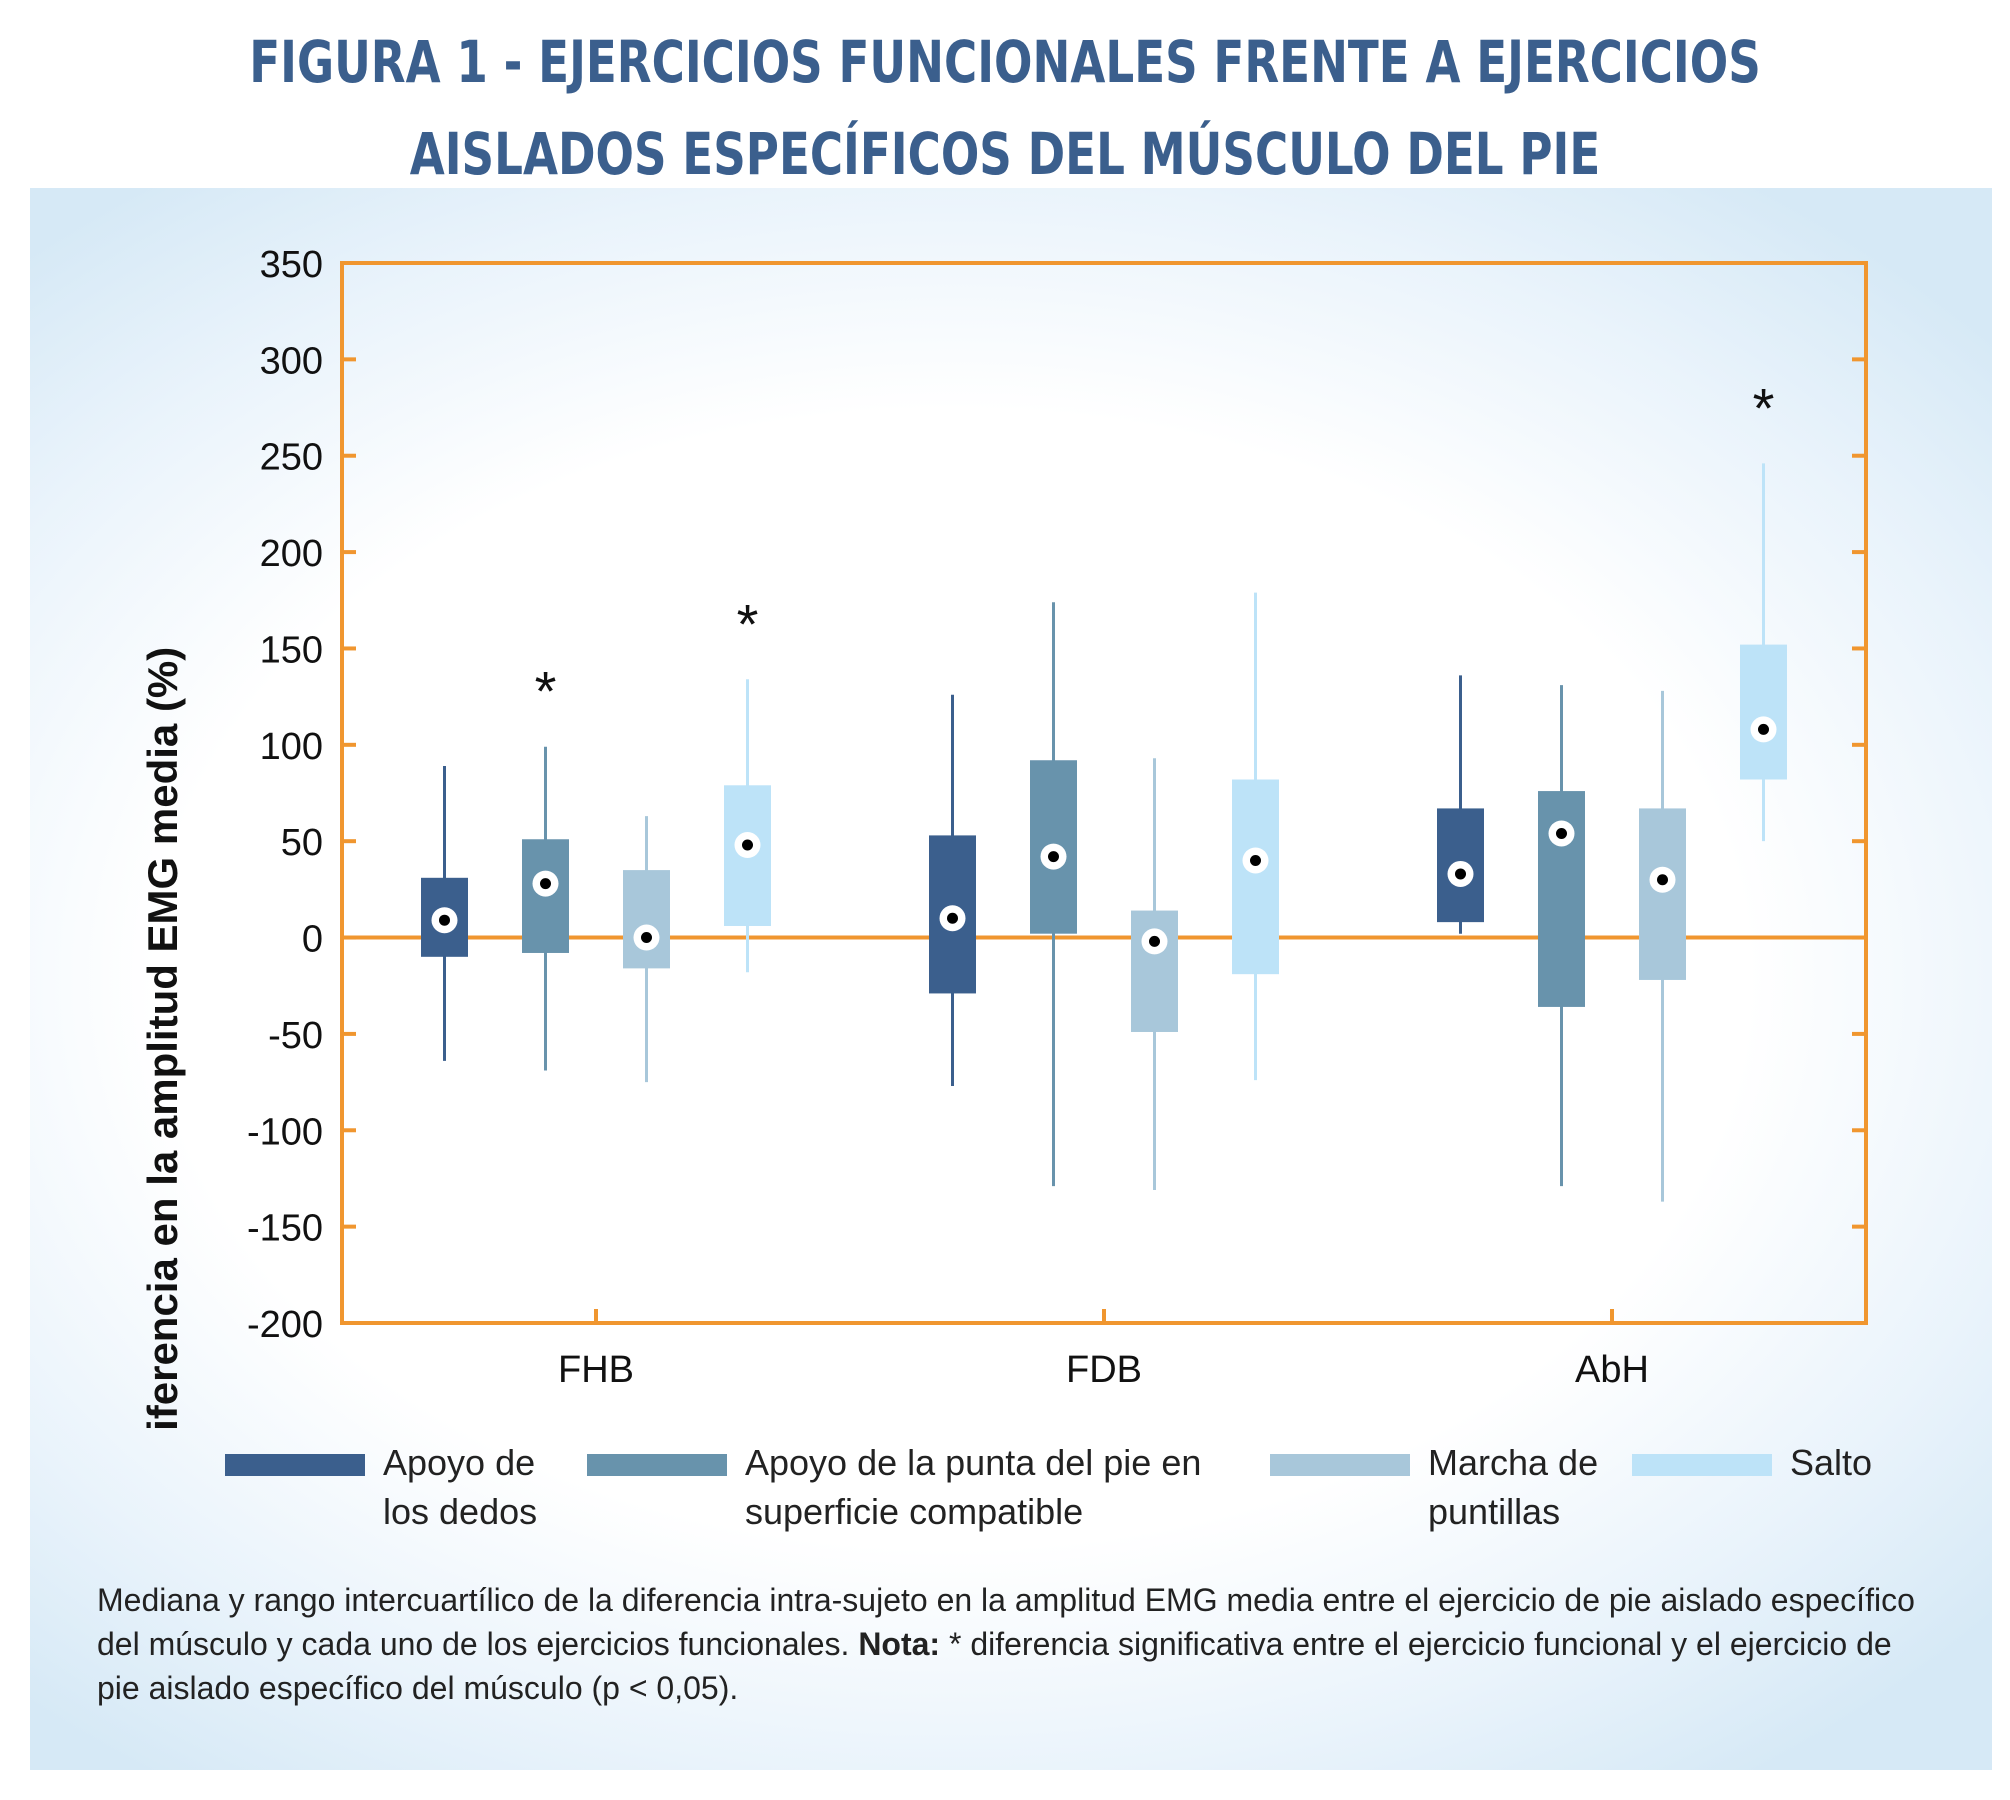 The width and height of the screenshot is (2010, 1800). Describe the element at coordinates (295, 1036) in the screenshot. I see `y-tick-label: -50` at that location.